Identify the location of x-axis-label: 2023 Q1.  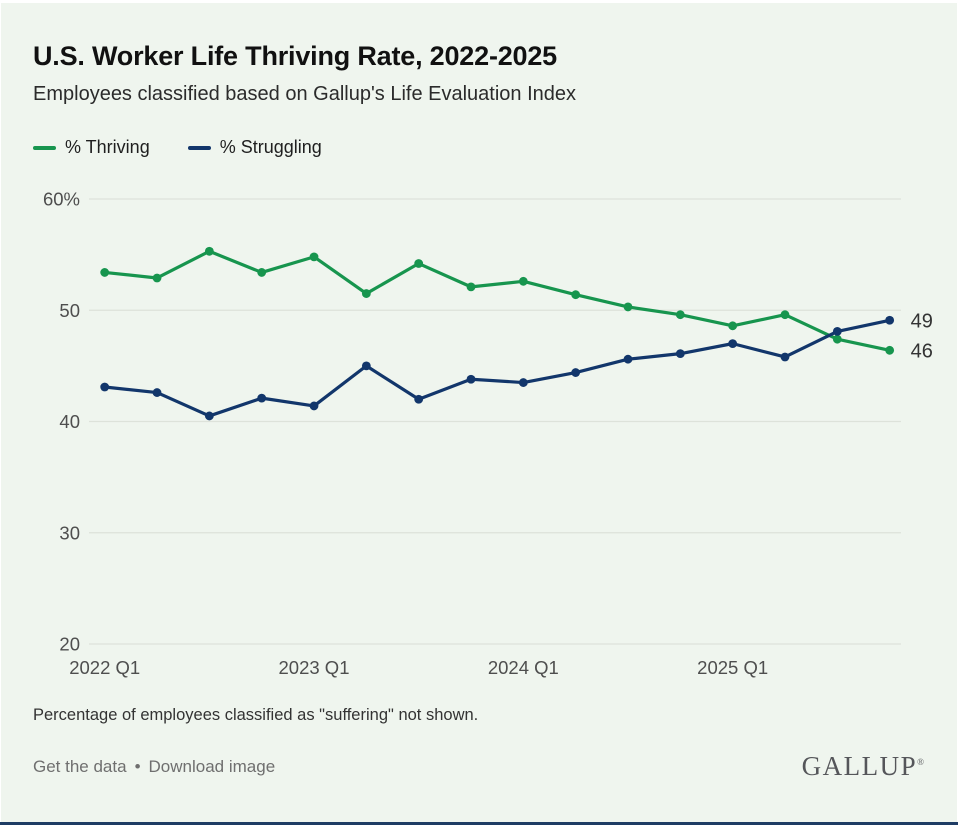
(314, 667).